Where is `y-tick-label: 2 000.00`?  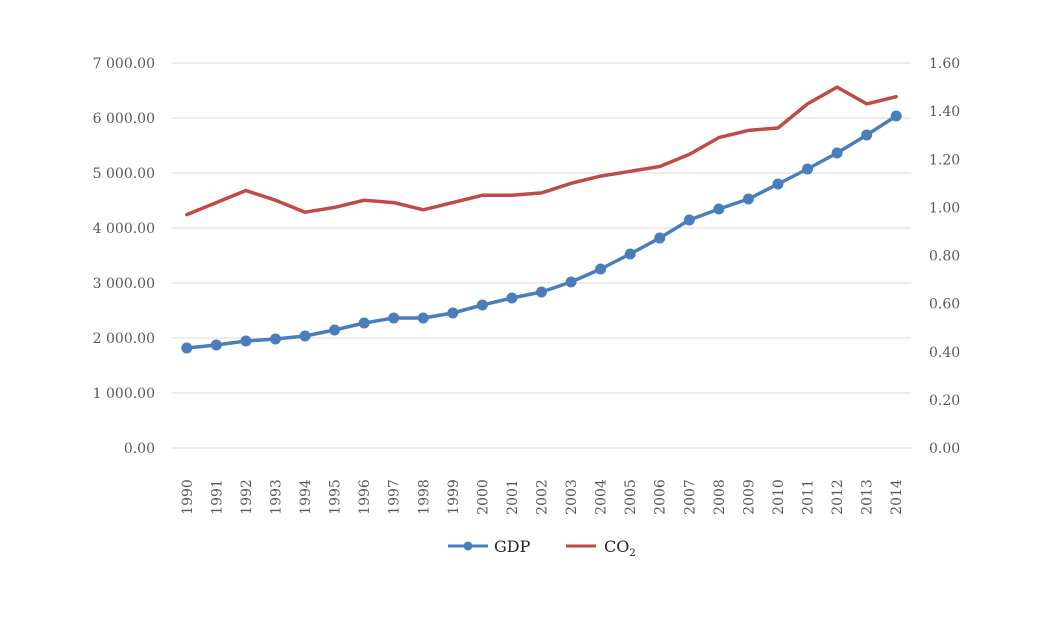 y-tick-label: 2 000.00 is located at coordinates (124, 339).